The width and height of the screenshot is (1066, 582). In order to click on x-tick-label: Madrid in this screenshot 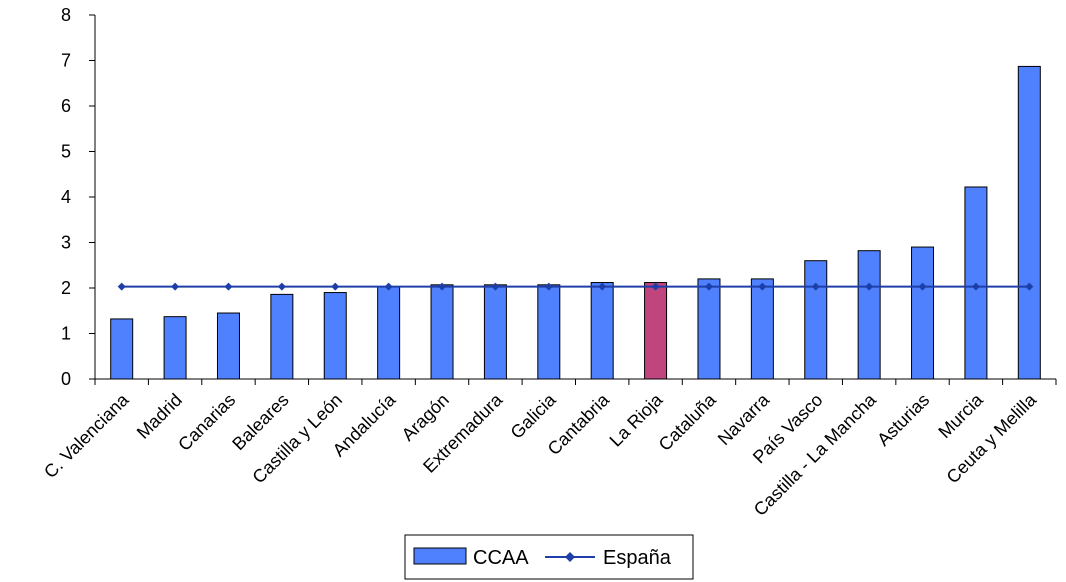, I will do `click(159, 416)`.